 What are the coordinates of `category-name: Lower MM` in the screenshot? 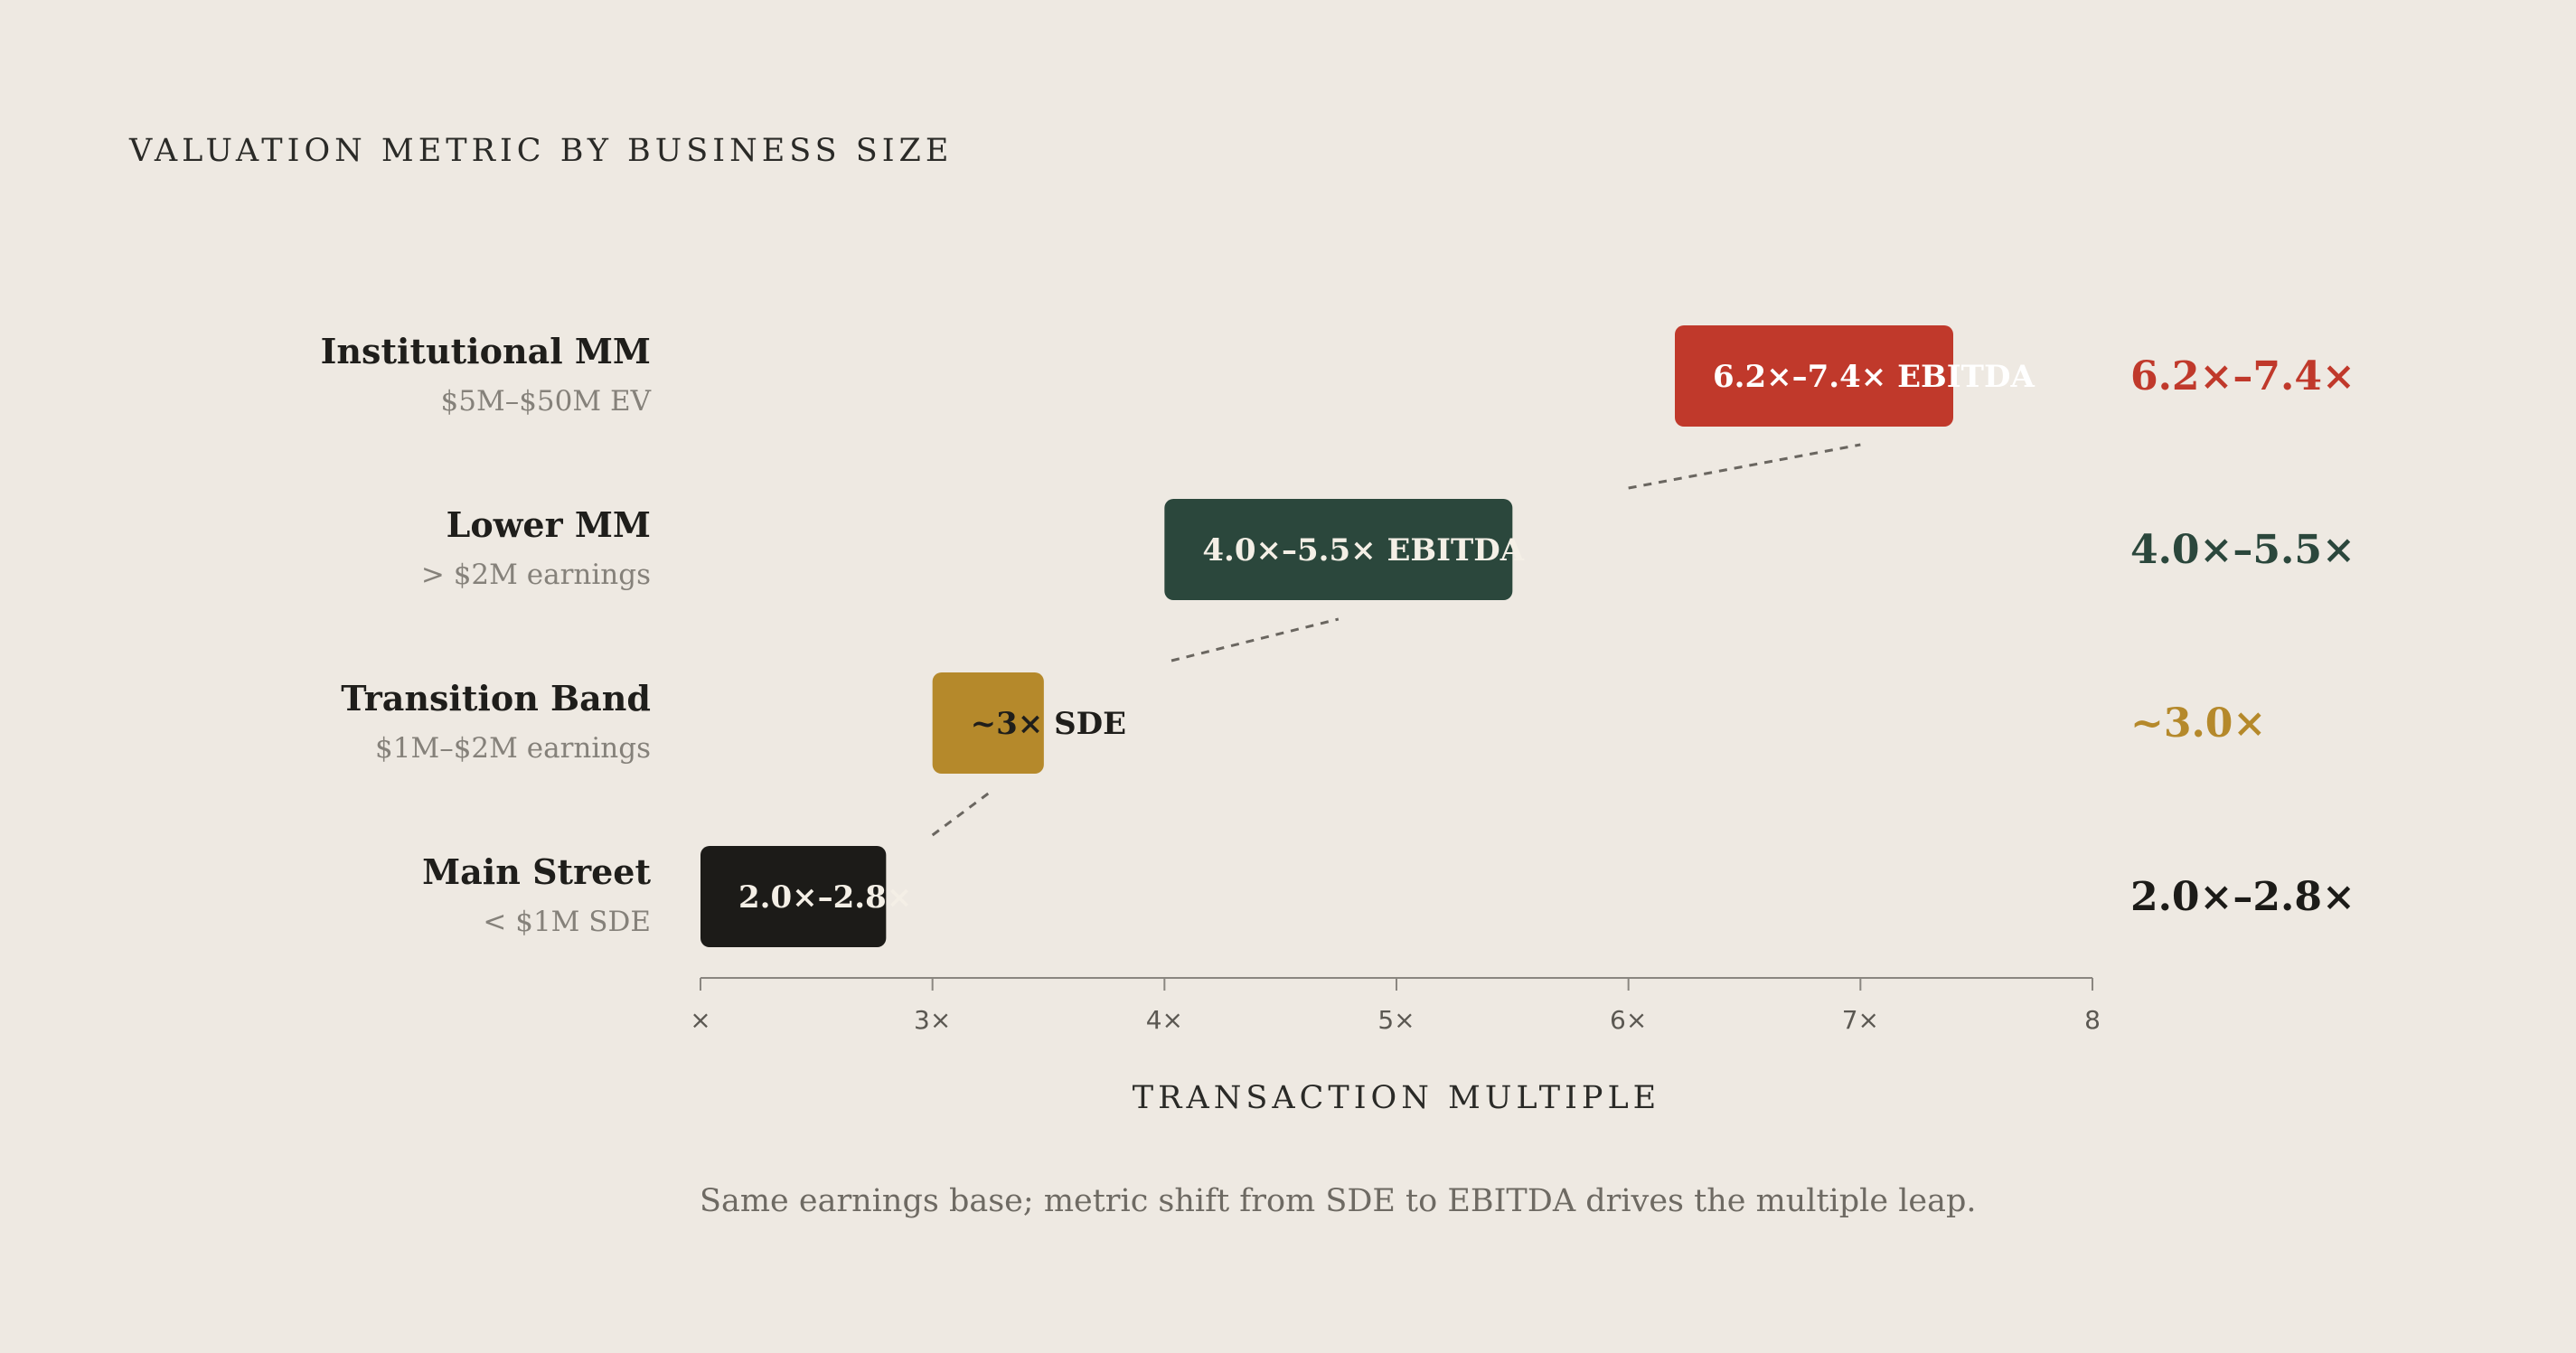 It's located at (549, 524).